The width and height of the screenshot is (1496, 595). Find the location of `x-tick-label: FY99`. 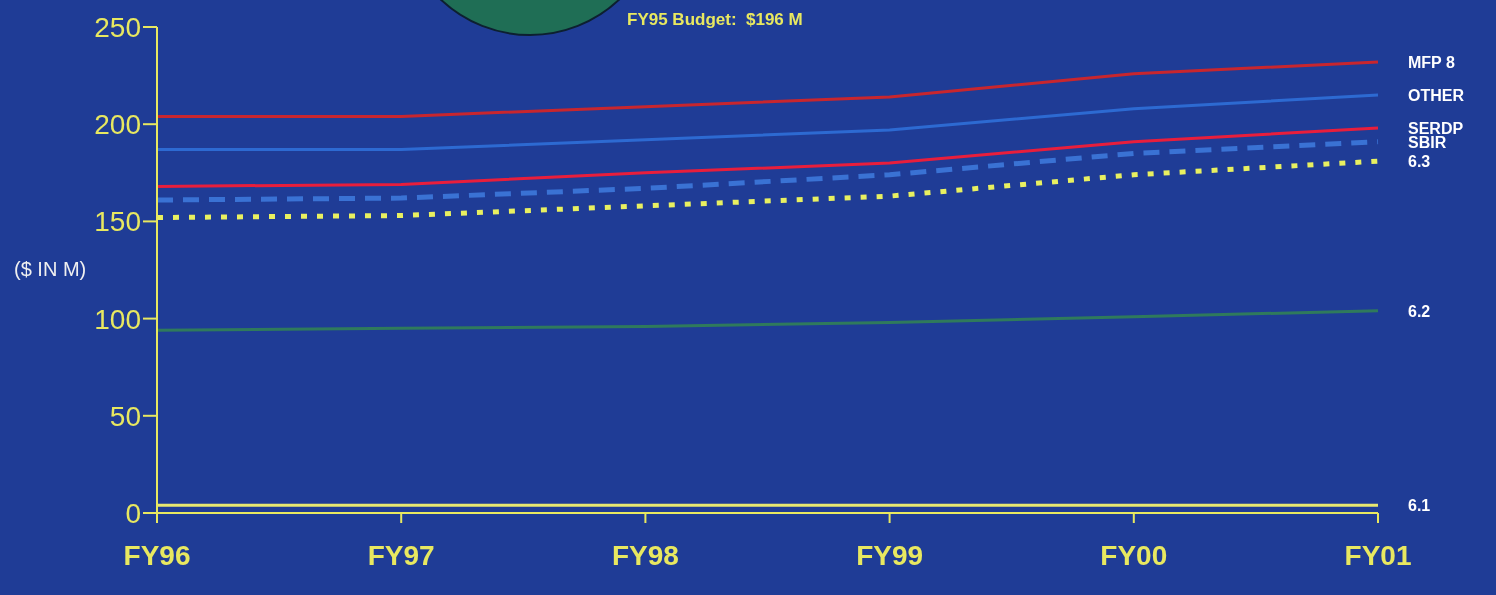

x-tick-label: FY99 is located at coordinates (890, 555).